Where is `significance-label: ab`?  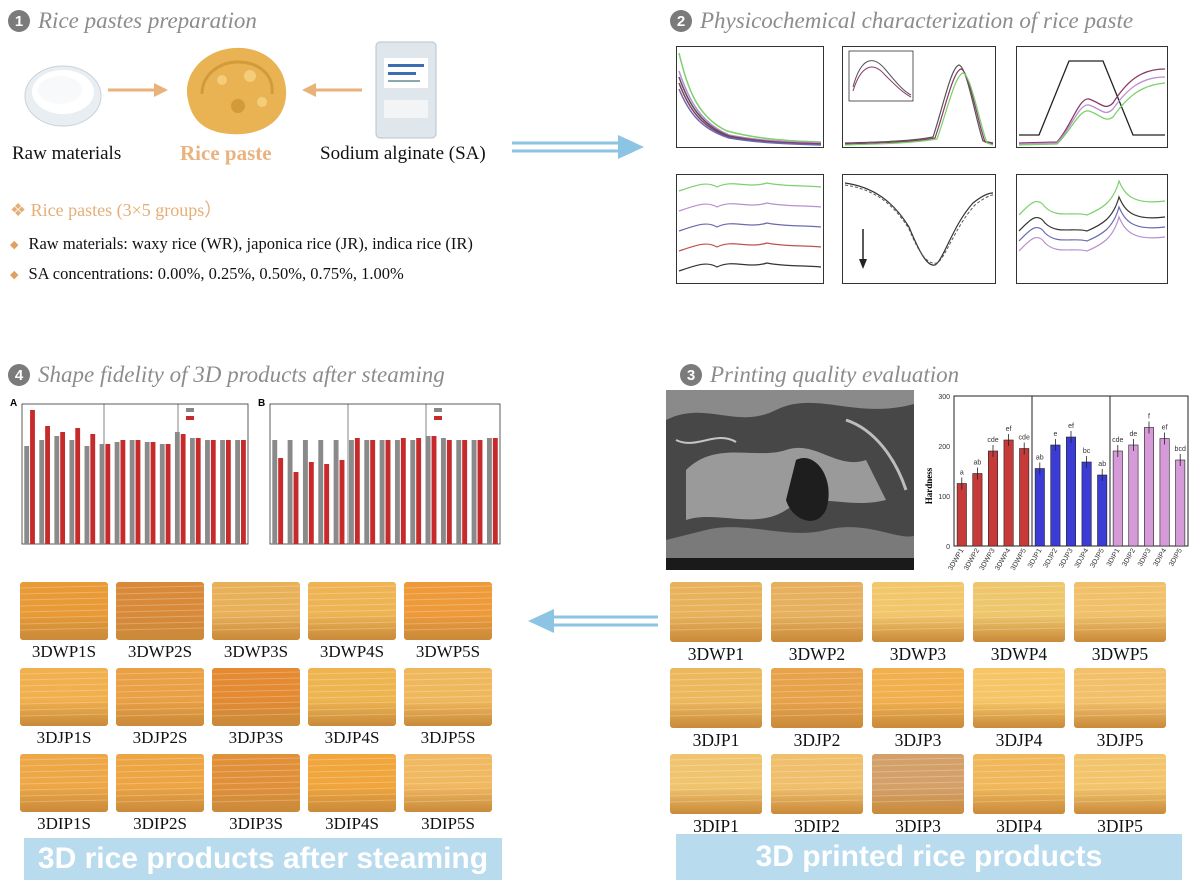
significance-label: ab is located at coordinates (1102, 464).